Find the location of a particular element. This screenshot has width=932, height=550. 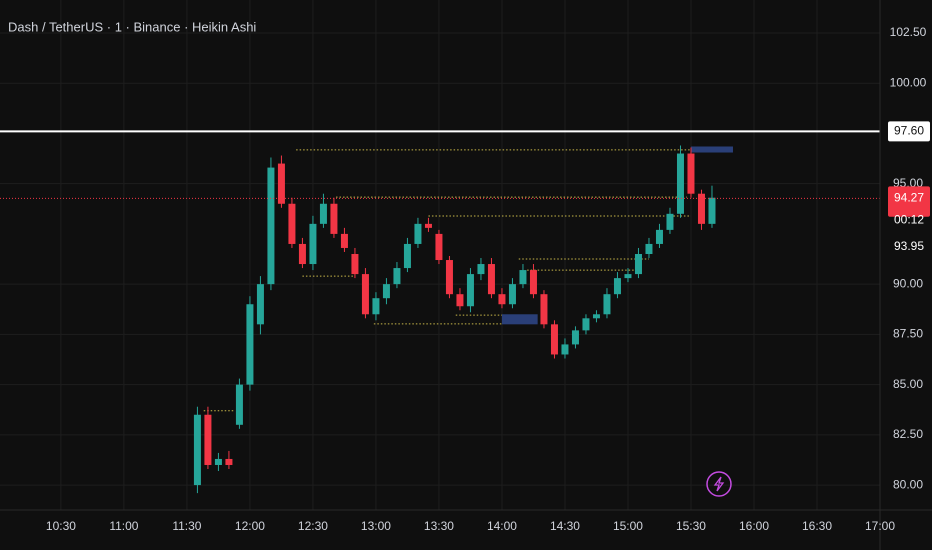

lightning-icon is located at coordinates (719, 484).